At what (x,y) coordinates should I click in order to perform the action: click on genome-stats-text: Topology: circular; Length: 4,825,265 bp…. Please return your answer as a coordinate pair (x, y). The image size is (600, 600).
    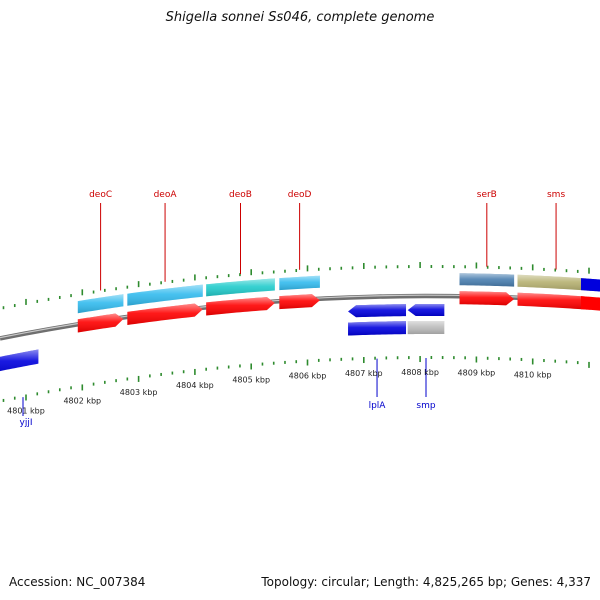
    Looking at the image, I should click on (426, 582).